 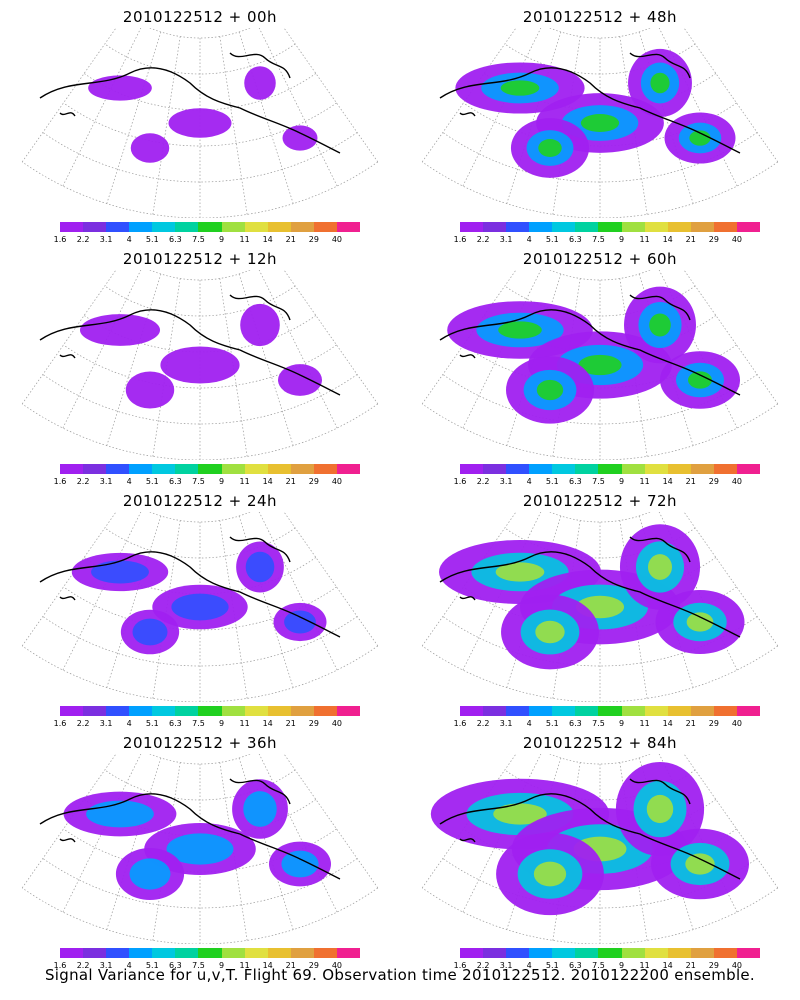 I want to click on colorbar-tick-label: 9, so click(x=621, y=723).